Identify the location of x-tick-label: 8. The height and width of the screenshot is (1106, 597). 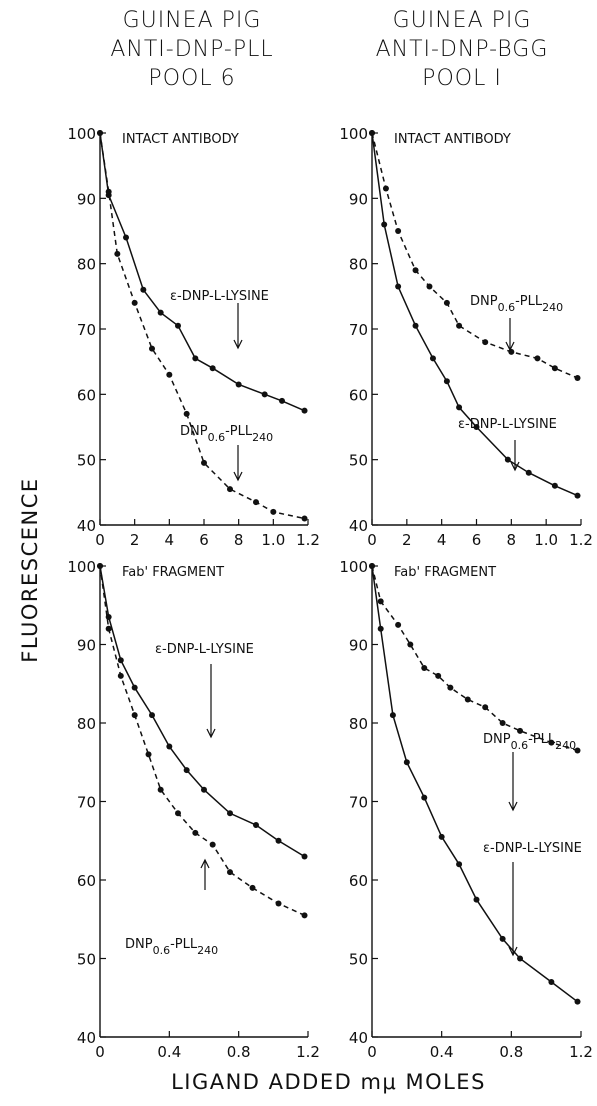
(512, 540).